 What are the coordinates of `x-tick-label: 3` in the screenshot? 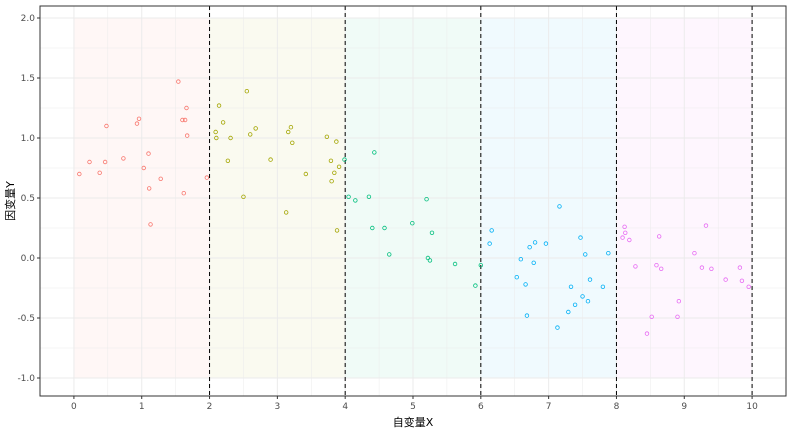 It's located at (277, 407).